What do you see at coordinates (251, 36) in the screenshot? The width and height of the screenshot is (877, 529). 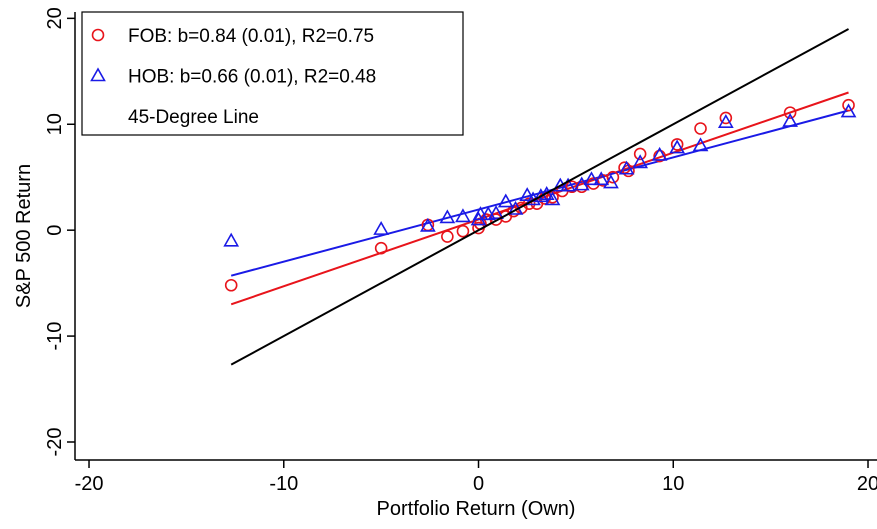 I see `legend-label: FOB: b=0.84 (0.01), R2=0.75` at bounding box center [251, 36].